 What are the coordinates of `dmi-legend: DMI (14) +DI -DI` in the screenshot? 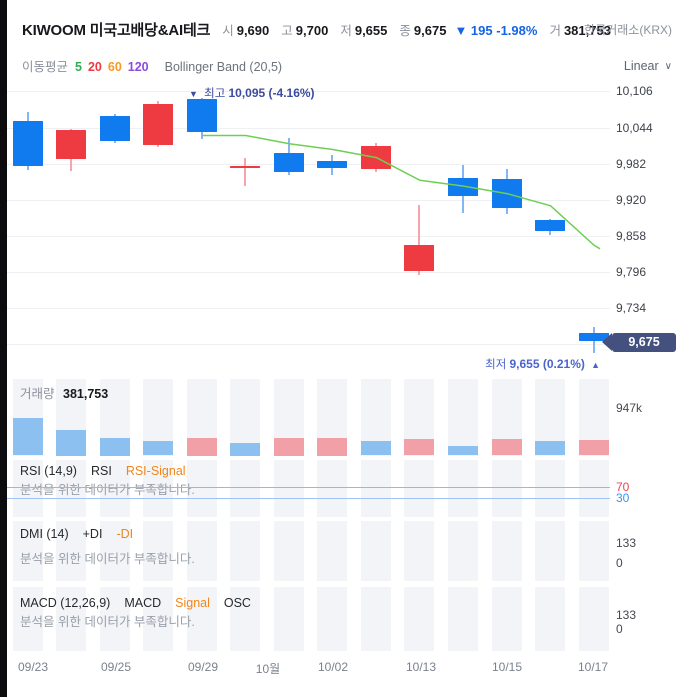 It's located at (76, 534).